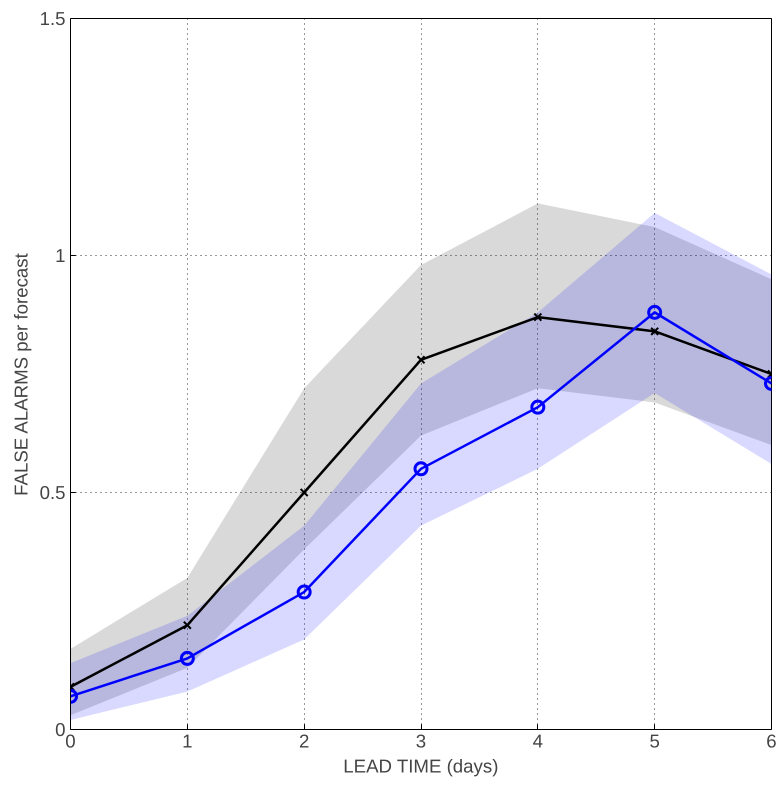 This screenshot has height=799, width=783. Describe the element at coordinates (420, 766) in the screenshot. I see `x-axis-title: LEAD TIME (days)` at that location.